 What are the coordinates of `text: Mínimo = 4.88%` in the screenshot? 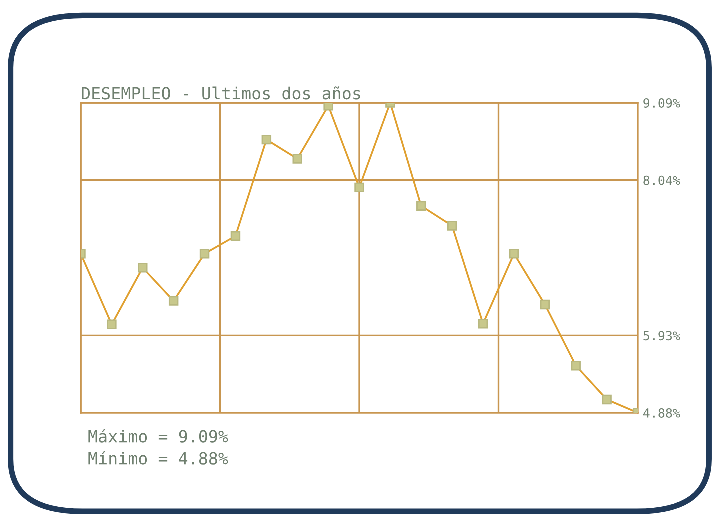 It's located at (158, 458).